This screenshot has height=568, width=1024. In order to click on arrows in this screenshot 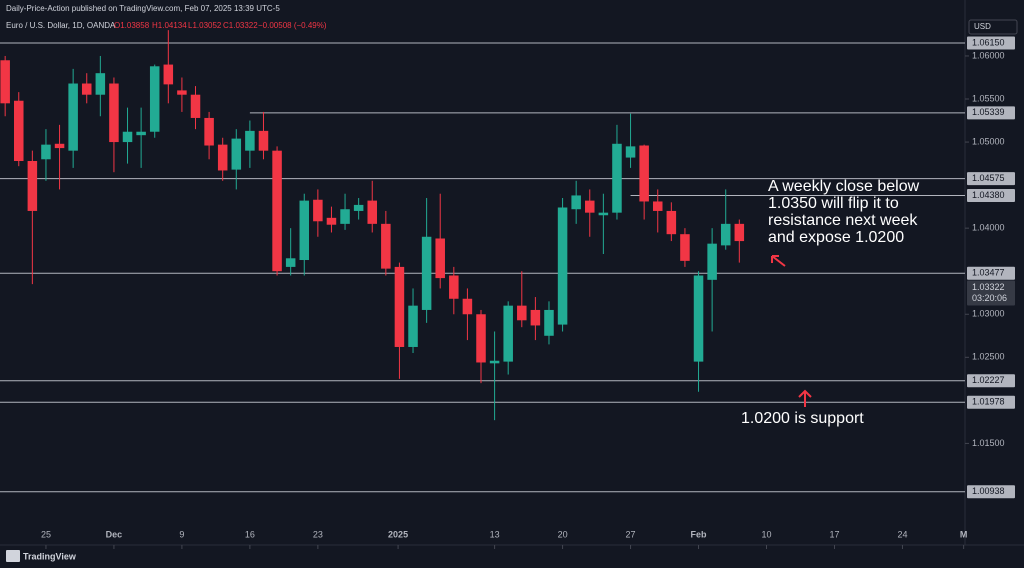, I will do `click(791, 331)`.